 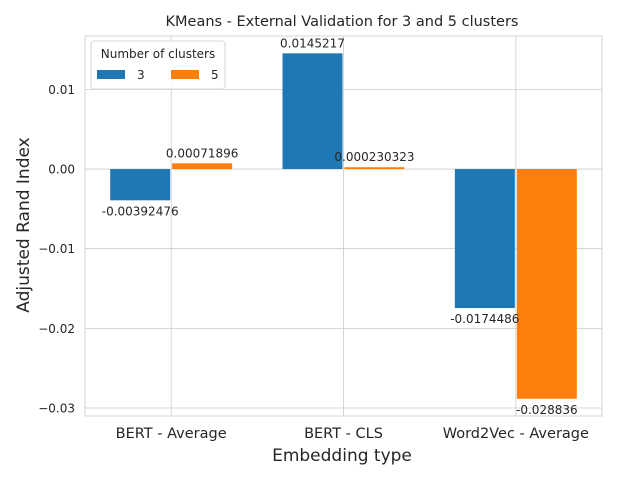 I want to click on y-tick-label: 0.01, so click(x=61, y=90).